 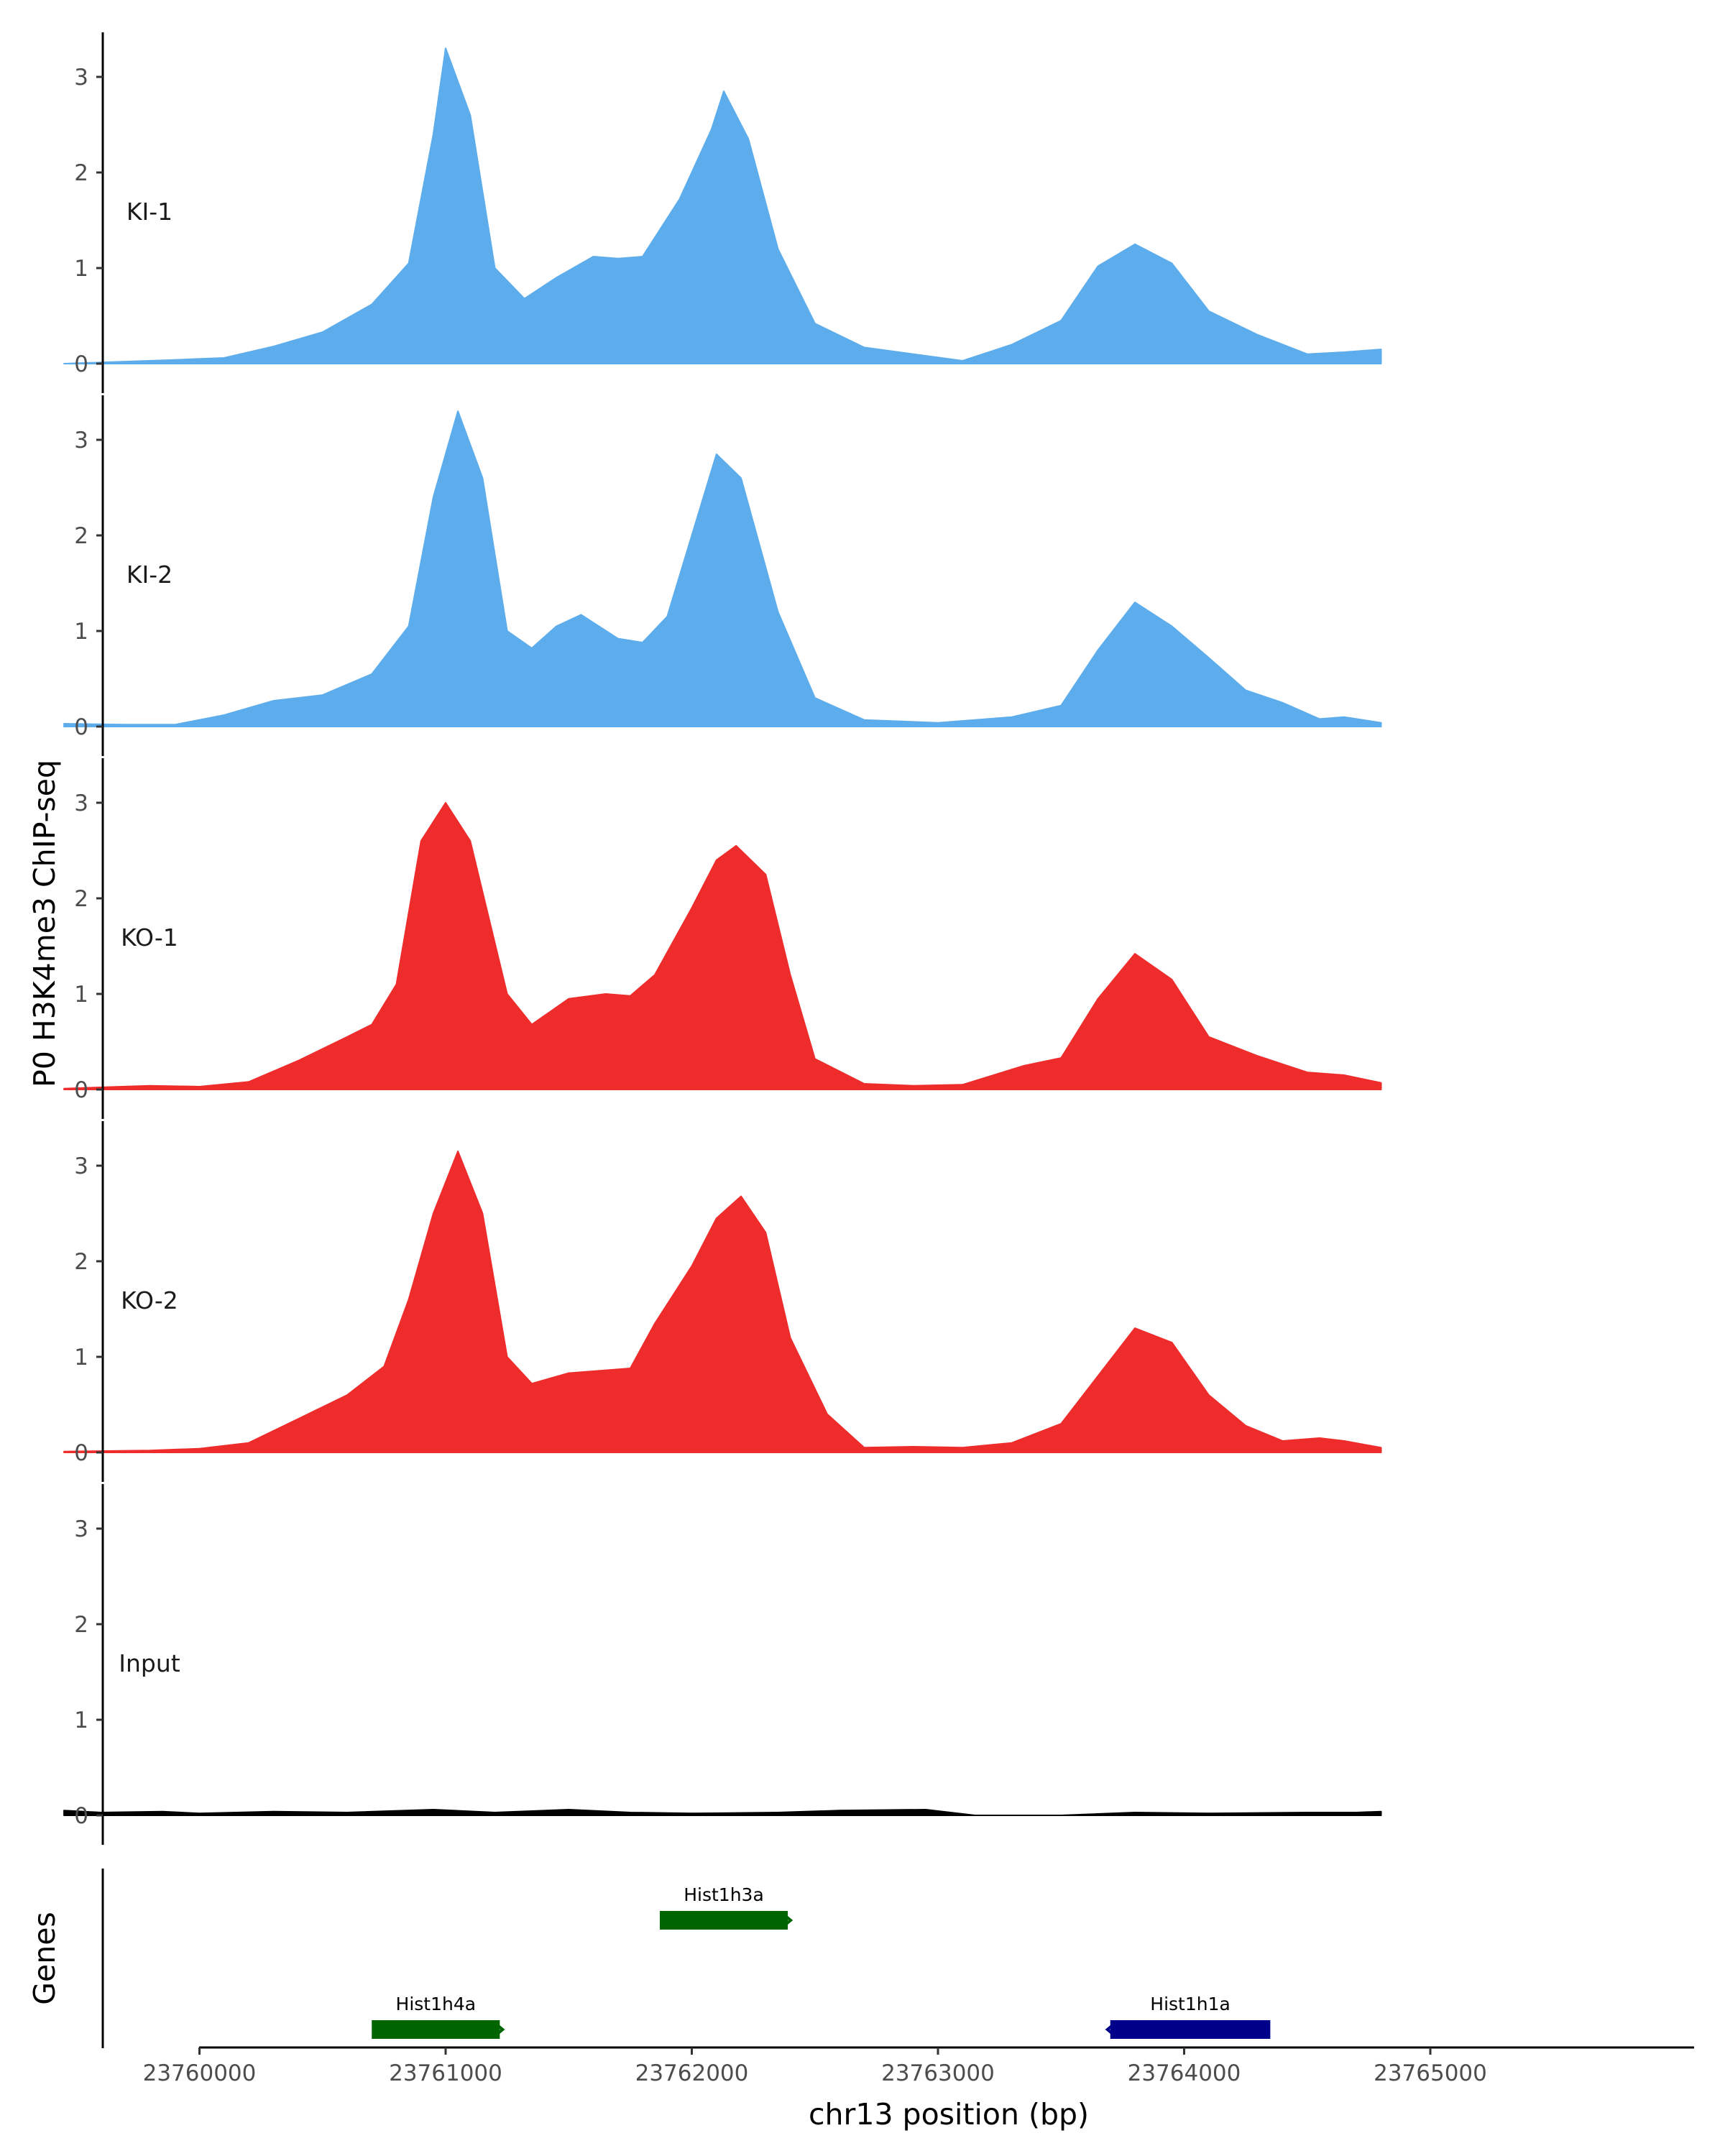 What do you see at coordinates (149, 937) in the screenshot?
I see `track-label-ko-1: KO-1` at bounding box center [149, 937].